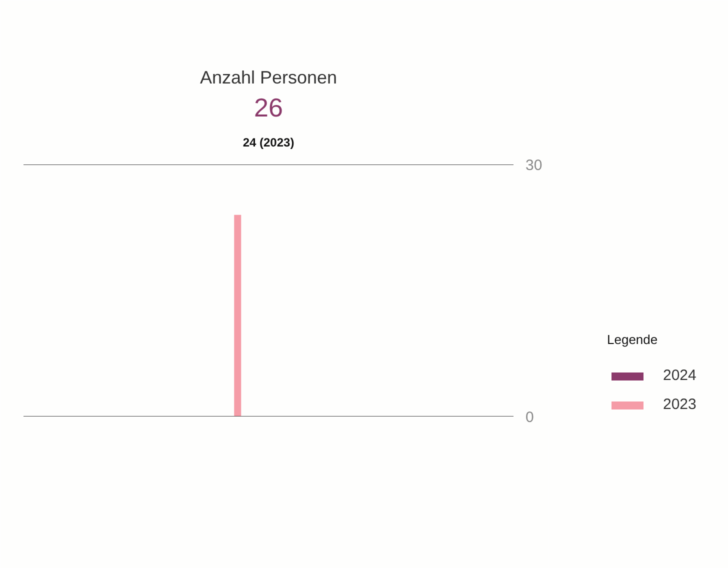 This screenshot has height=568, width=728. I want to click on y-tick-label: 0, so click(530, 417).